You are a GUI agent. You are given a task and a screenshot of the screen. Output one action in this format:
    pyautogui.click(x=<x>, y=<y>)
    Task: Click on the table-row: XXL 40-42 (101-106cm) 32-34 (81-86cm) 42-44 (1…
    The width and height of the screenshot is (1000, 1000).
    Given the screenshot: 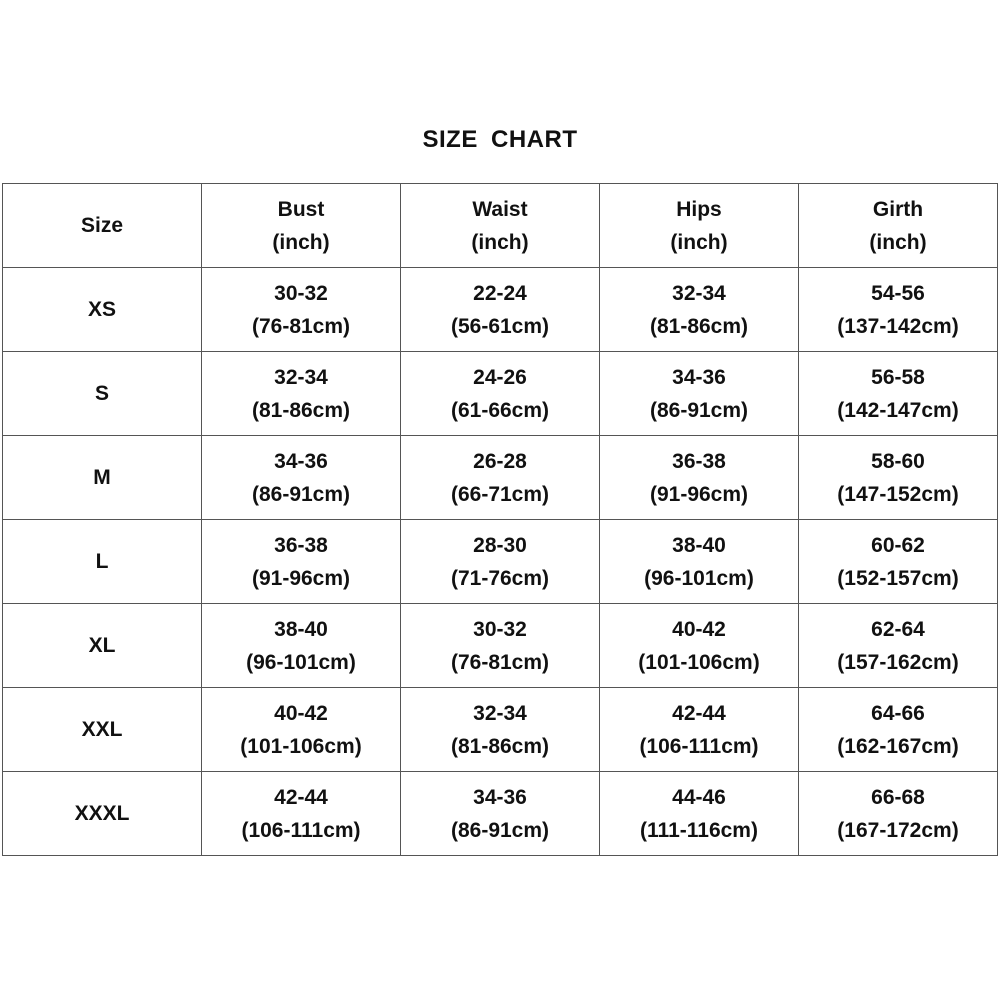 What is the action you would take?
    pyautogui.click(x=500, y=729)
    